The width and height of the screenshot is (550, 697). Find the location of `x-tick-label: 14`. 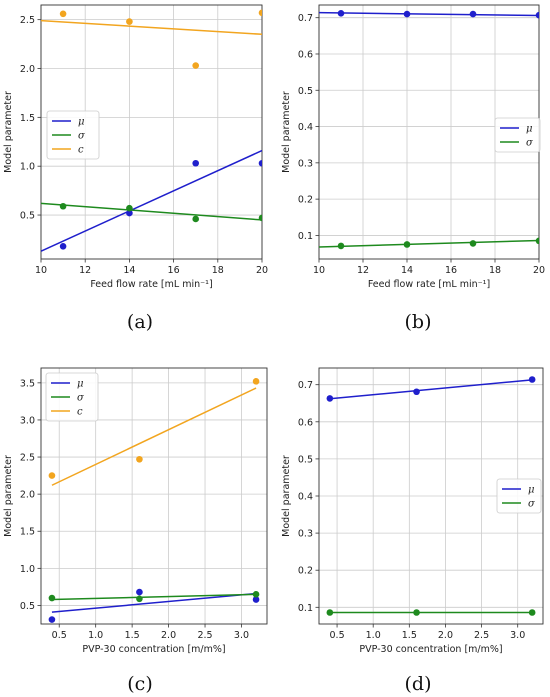

x-tick-label: 14 is located at coordinates (129, 270).